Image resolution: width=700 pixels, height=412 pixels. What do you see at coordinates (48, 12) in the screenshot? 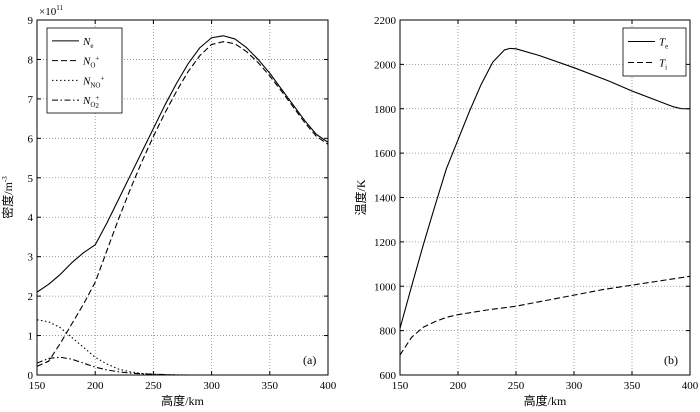
I see `panel-a-multiplier-base: ×10` at bounding box center [48, 12].